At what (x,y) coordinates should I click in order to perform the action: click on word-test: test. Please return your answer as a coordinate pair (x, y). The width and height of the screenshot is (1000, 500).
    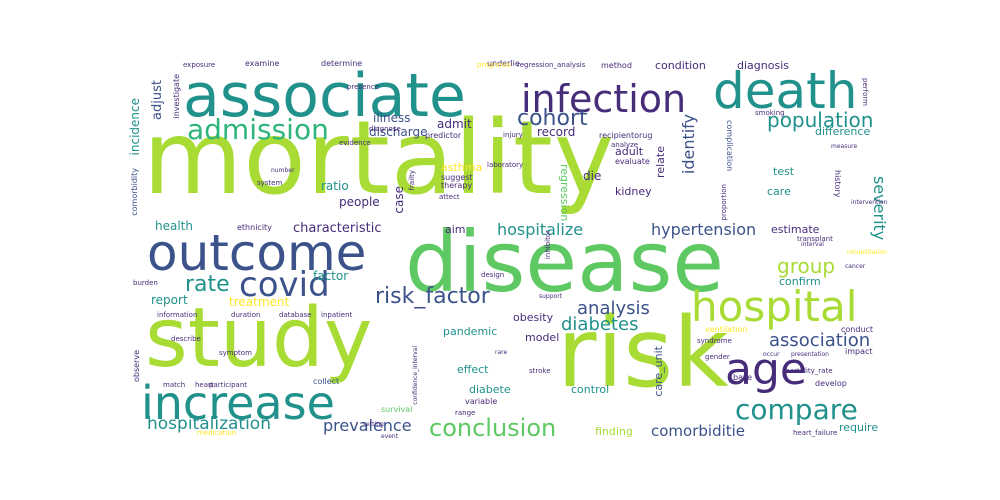
    Looking at the image, I should click on (784, 171).